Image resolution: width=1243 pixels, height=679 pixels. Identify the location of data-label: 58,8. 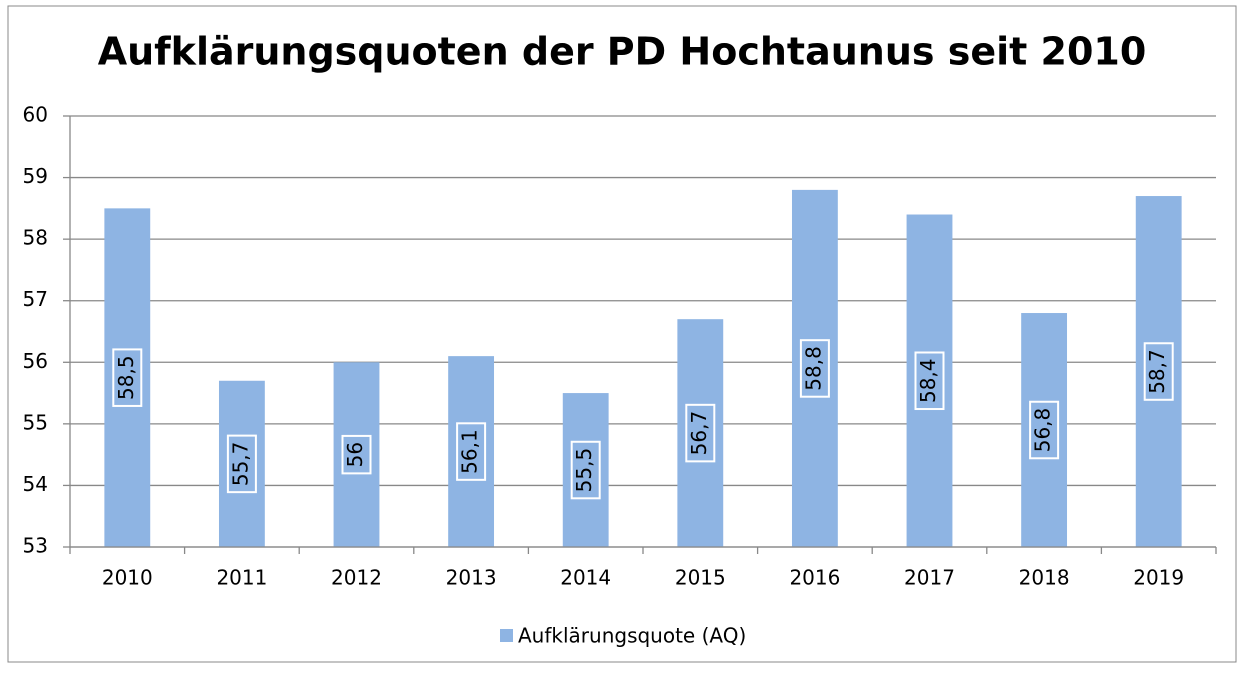
(813, 368).